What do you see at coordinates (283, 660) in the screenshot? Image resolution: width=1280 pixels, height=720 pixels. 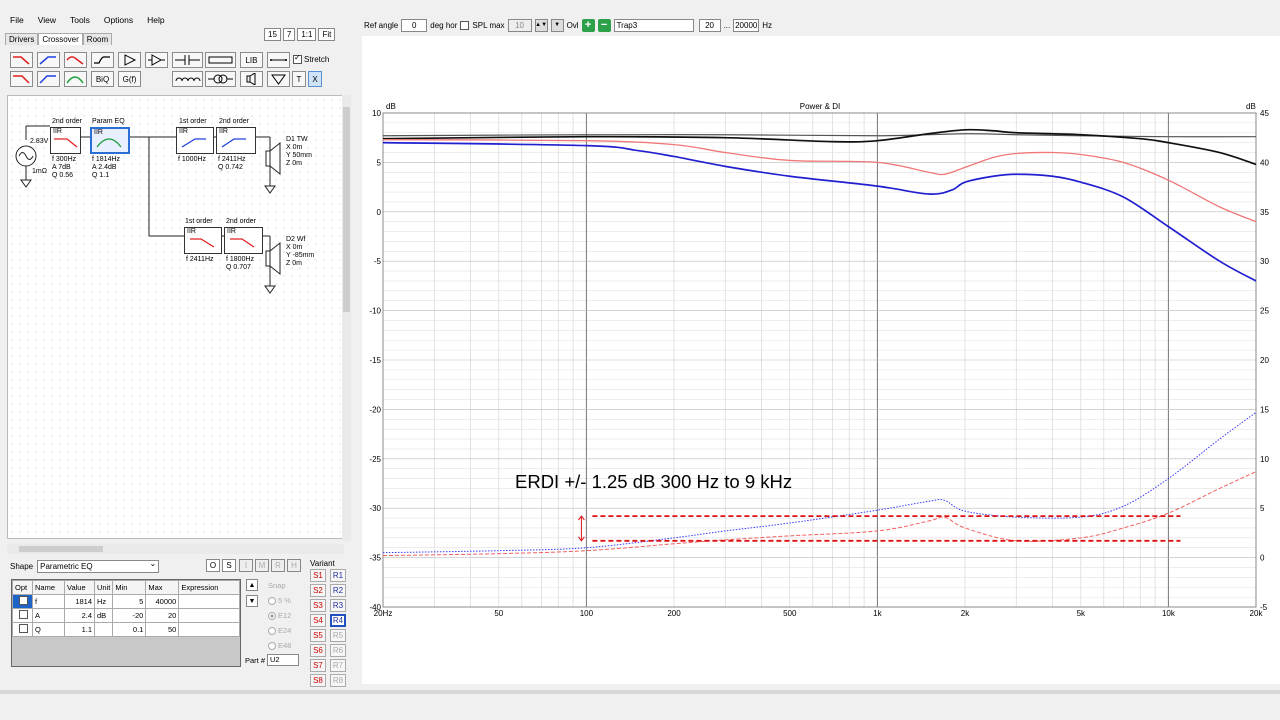 I see `part-number-field: U2` at bounding box center [283, 660].